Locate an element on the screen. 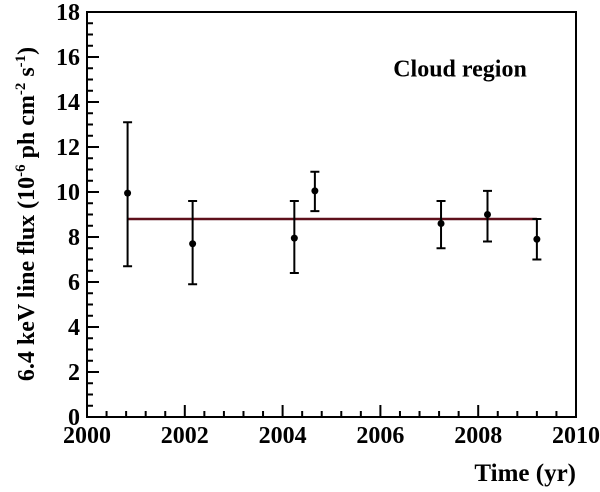 The width and height of the screenshot is (600, 492). annotation-cloud-region: Cloud region is located at coordinates (460, 69).